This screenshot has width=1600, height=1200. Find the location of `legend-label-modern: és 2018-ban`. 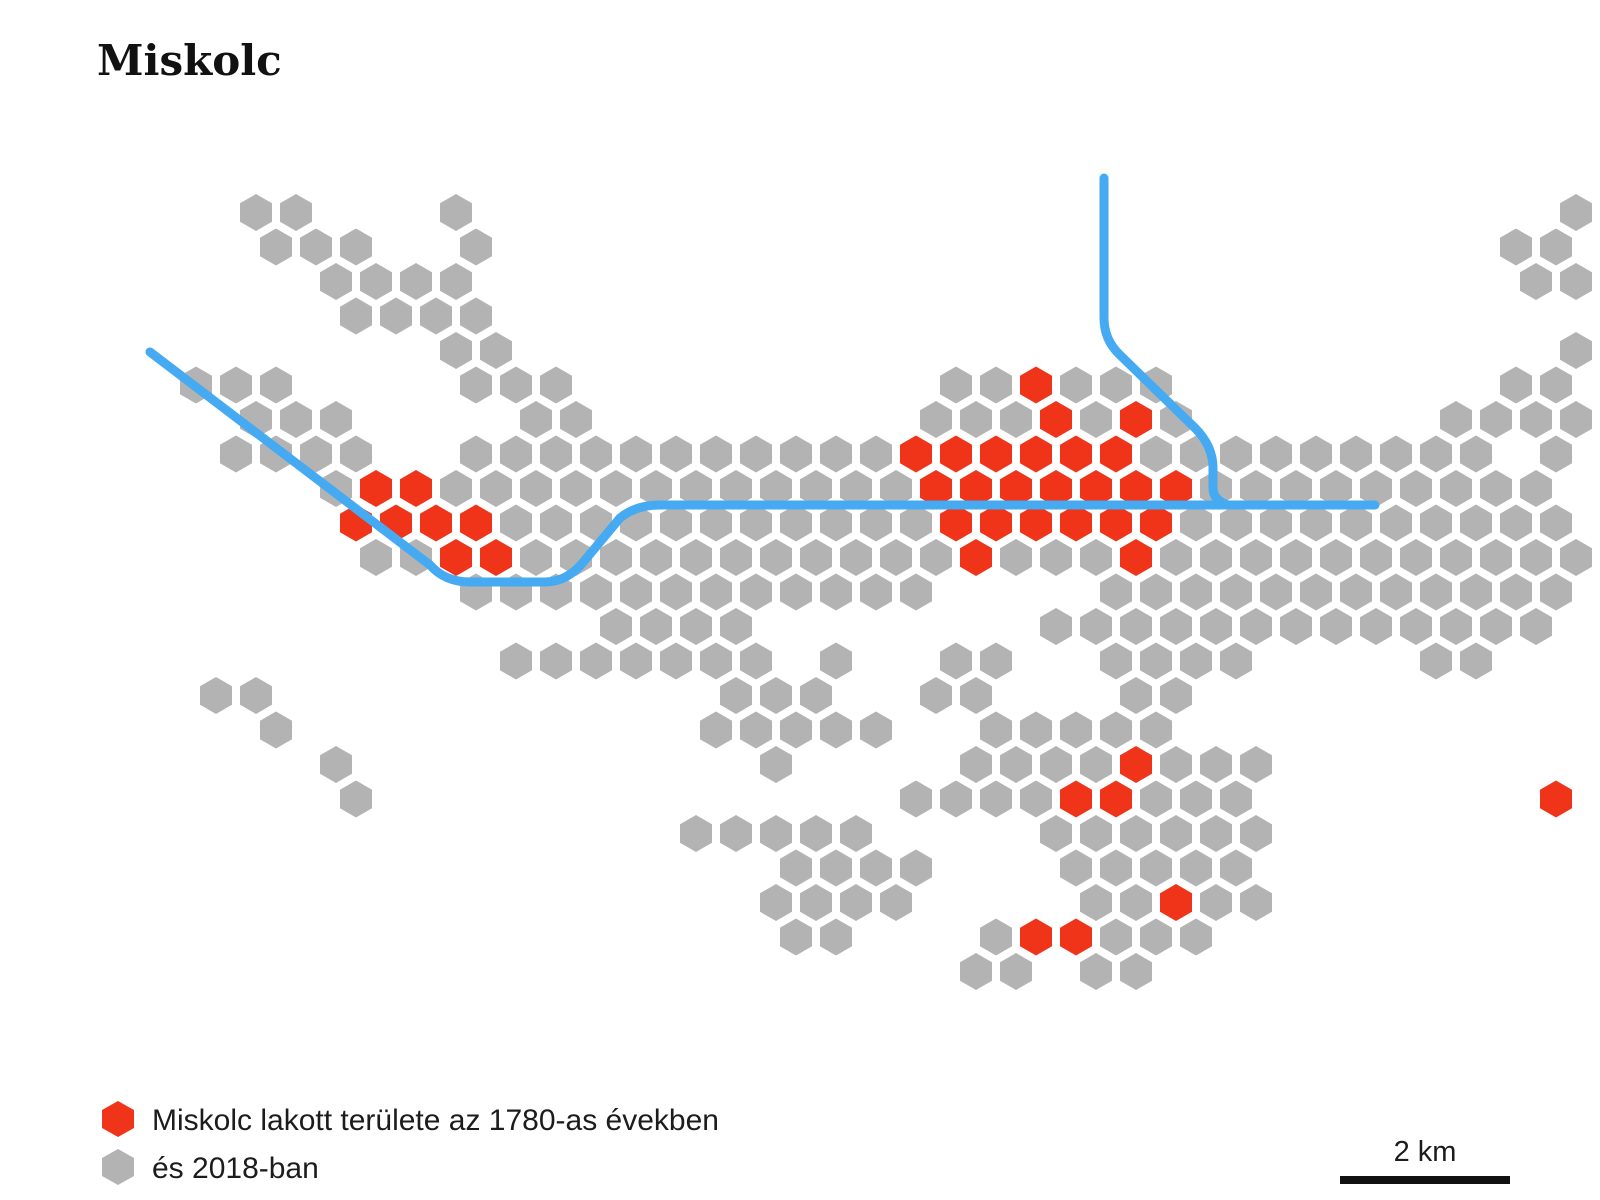

legend-label-modern: és 2018-ban is located at coordinates (235, 1168).